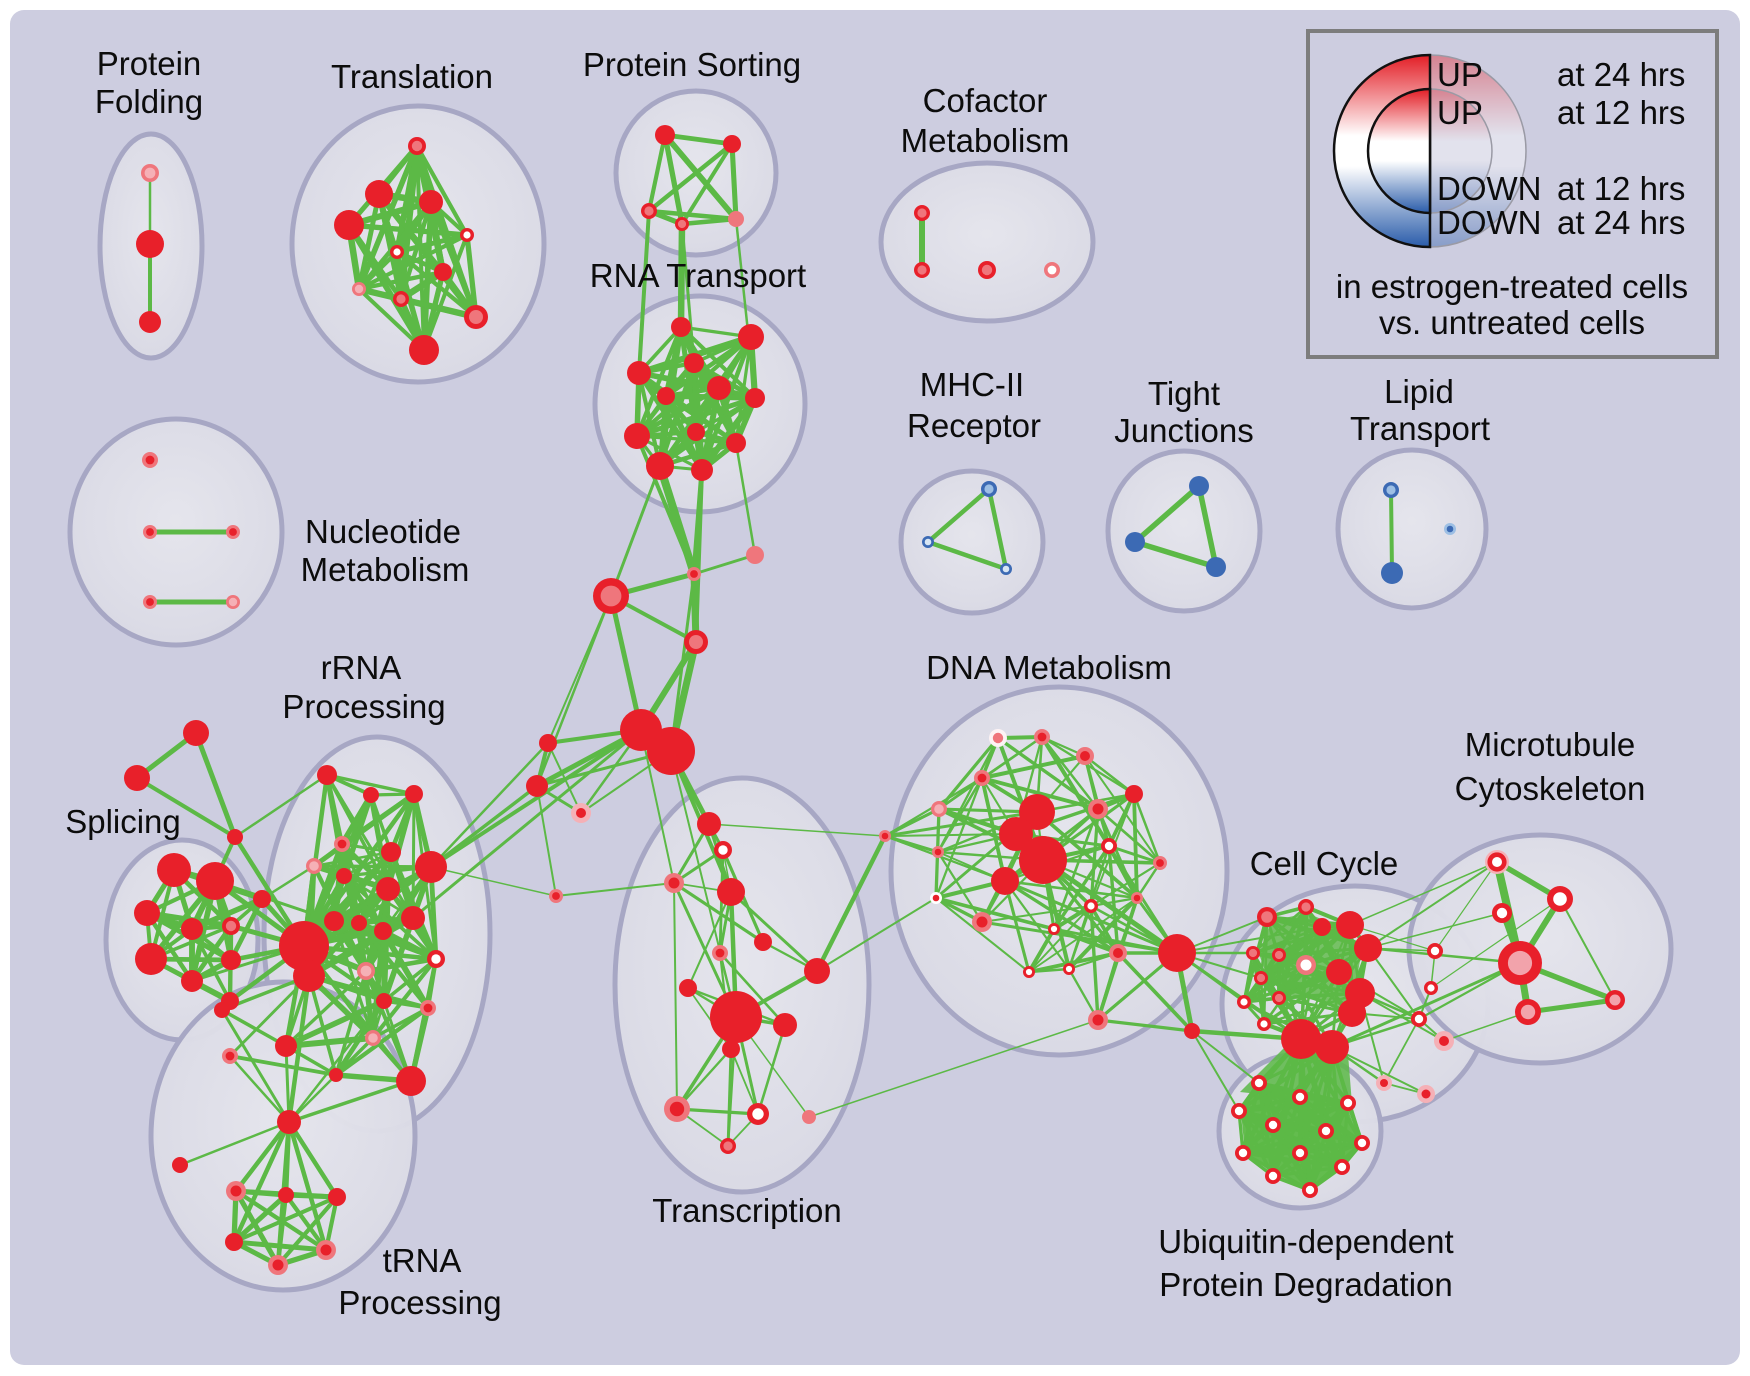  Describe the element at coordinates (1419, 391) in the screenshot. I see `svg-text: Lipid` at that location.